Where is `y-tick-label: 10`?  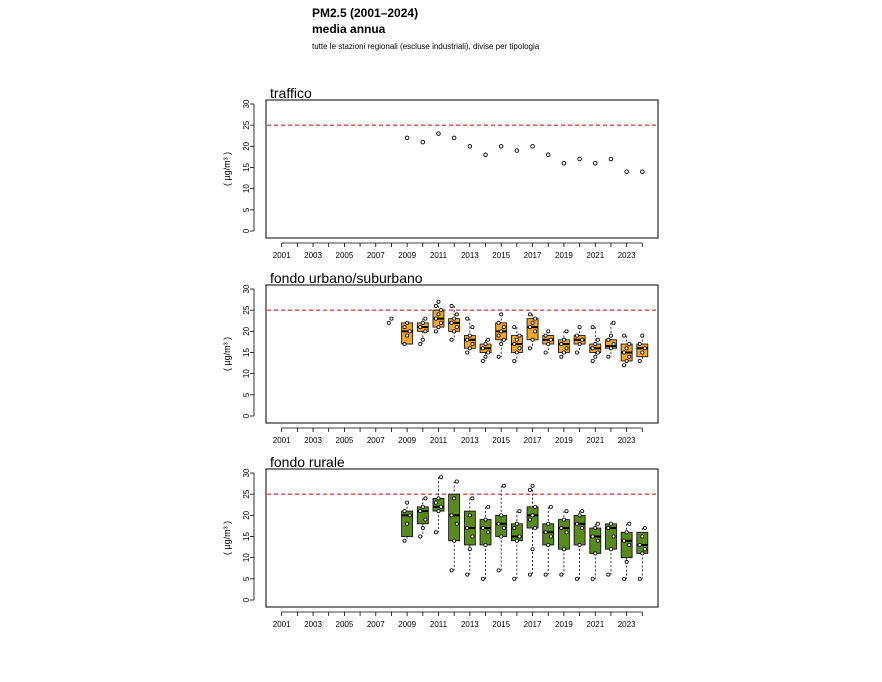 y-tick-label: 10 is located at coordinates (246, 557).